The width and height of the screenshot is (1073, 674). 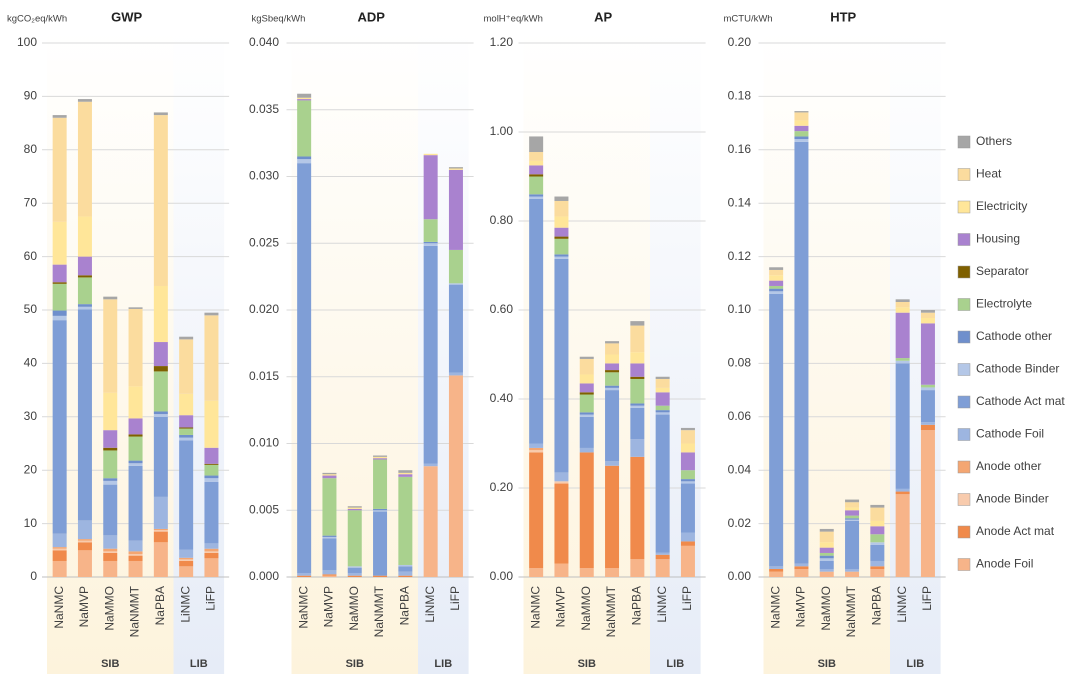 I want to click on y-tick-label: 0.12, so click(x=740, y=256).